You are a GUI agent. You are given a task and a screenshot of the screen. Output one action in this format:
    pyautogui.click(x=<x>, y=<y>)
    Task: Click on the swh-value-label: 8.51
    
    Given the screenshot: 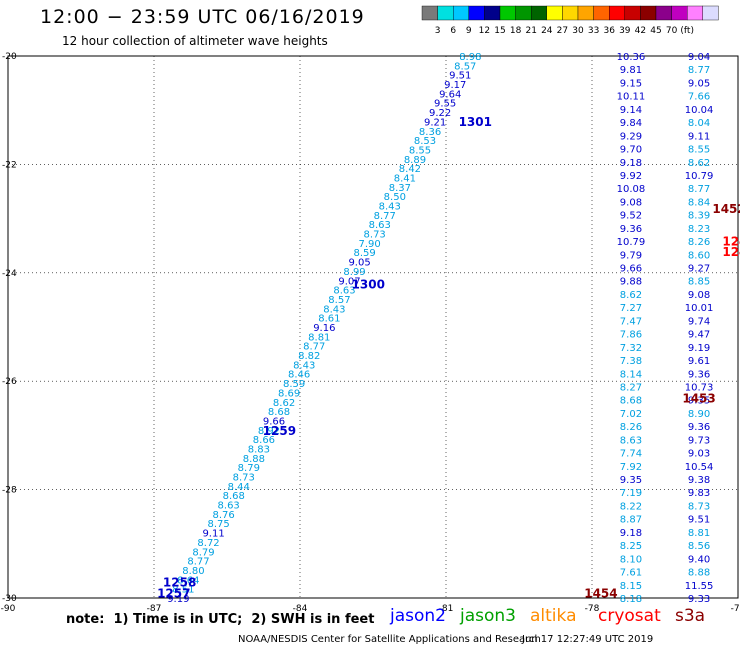 What is the action you would take?
    pyautogui.click(x=183, y=590)
    